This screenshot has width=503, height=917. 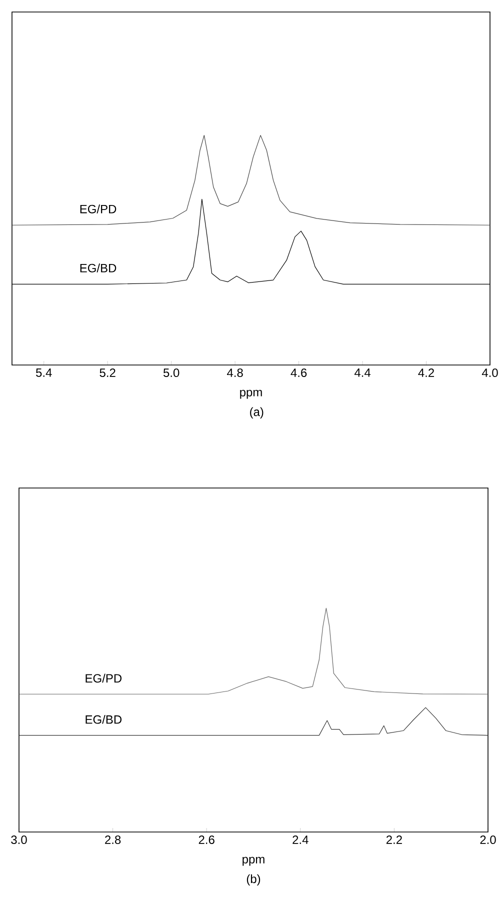 What do you see at coordinates (362, 372) in the screenshot?
I see `x-tick-label: 4.4` at bounding box center [362, 372].